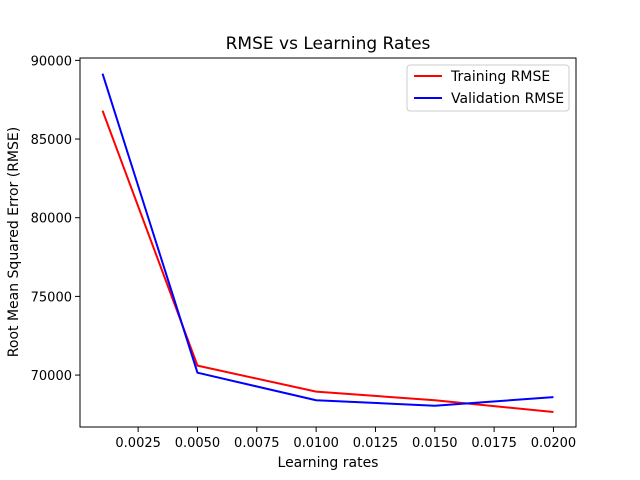 Image resolution: width=640 pixels, height=480 pixels. What do you see at coordinates (51, 297) in the screenshot?
I see `y-tick-label: 75000` at bounding box center [51, 297].